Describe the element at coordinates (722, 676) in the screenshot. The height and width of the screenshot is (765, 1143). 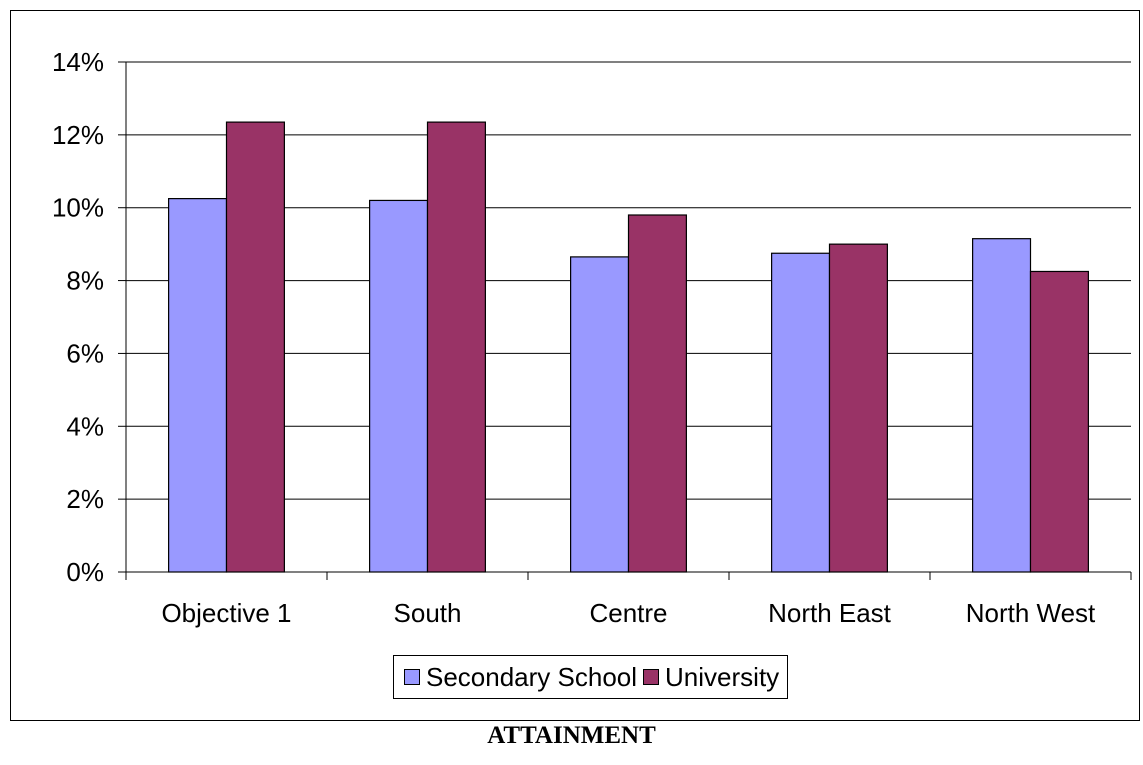
I see `legend-label-university: University` at that location.